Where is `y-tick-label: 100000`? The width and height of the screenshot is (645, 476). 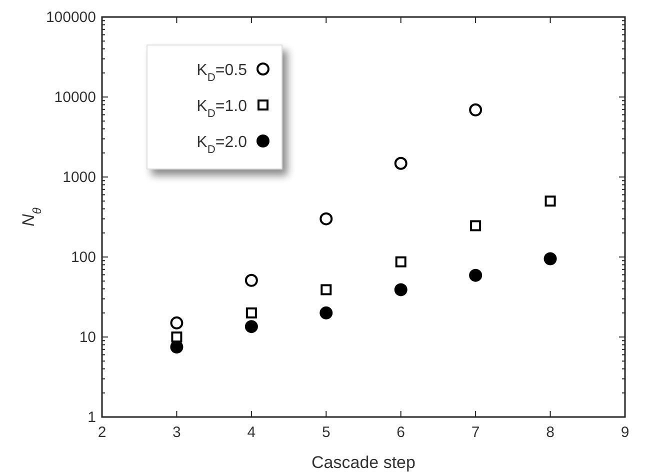
y-tick-label: 100000 is located at coordinates (71, 17).